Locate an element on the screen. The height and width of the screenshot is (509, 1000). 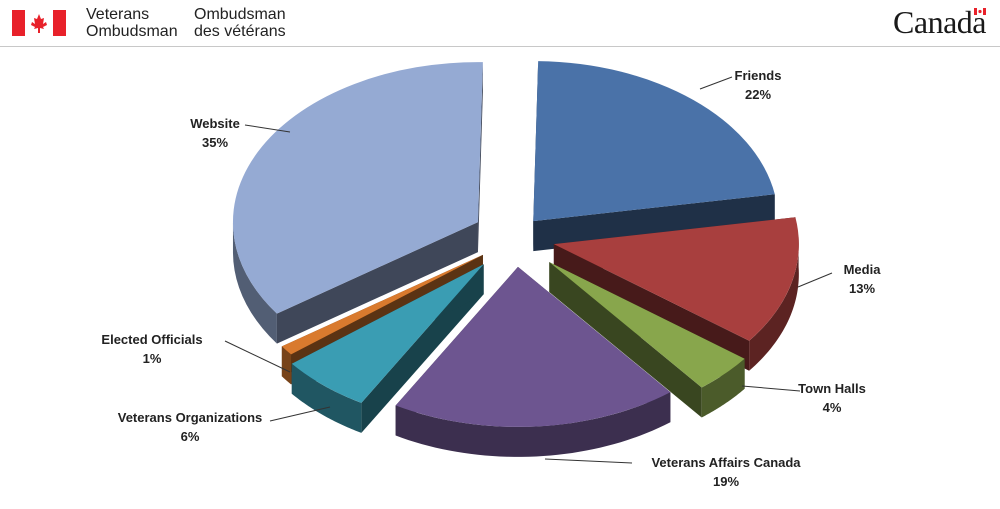
slice-label-media: Media is located at coordinates (863, 269).